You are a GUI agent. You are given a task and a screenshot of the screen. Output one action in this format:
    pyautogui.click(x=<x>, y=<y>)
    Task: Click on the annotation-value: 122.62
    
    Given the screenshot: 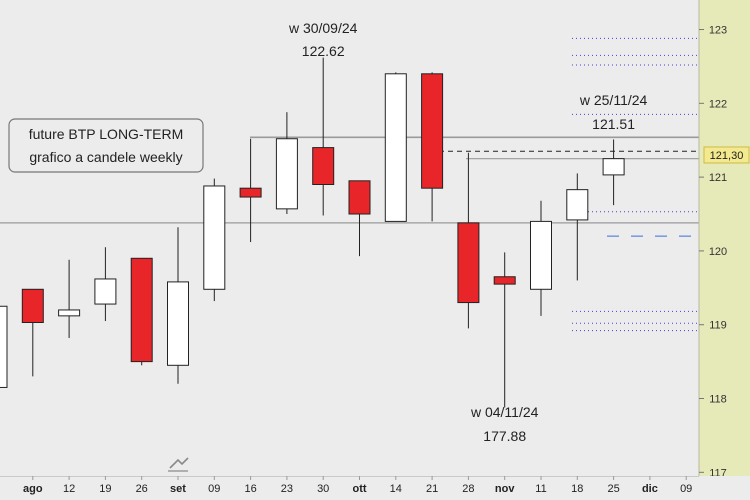 What is the action you would take?
    pyautogui.click(x=323, y=51)
    